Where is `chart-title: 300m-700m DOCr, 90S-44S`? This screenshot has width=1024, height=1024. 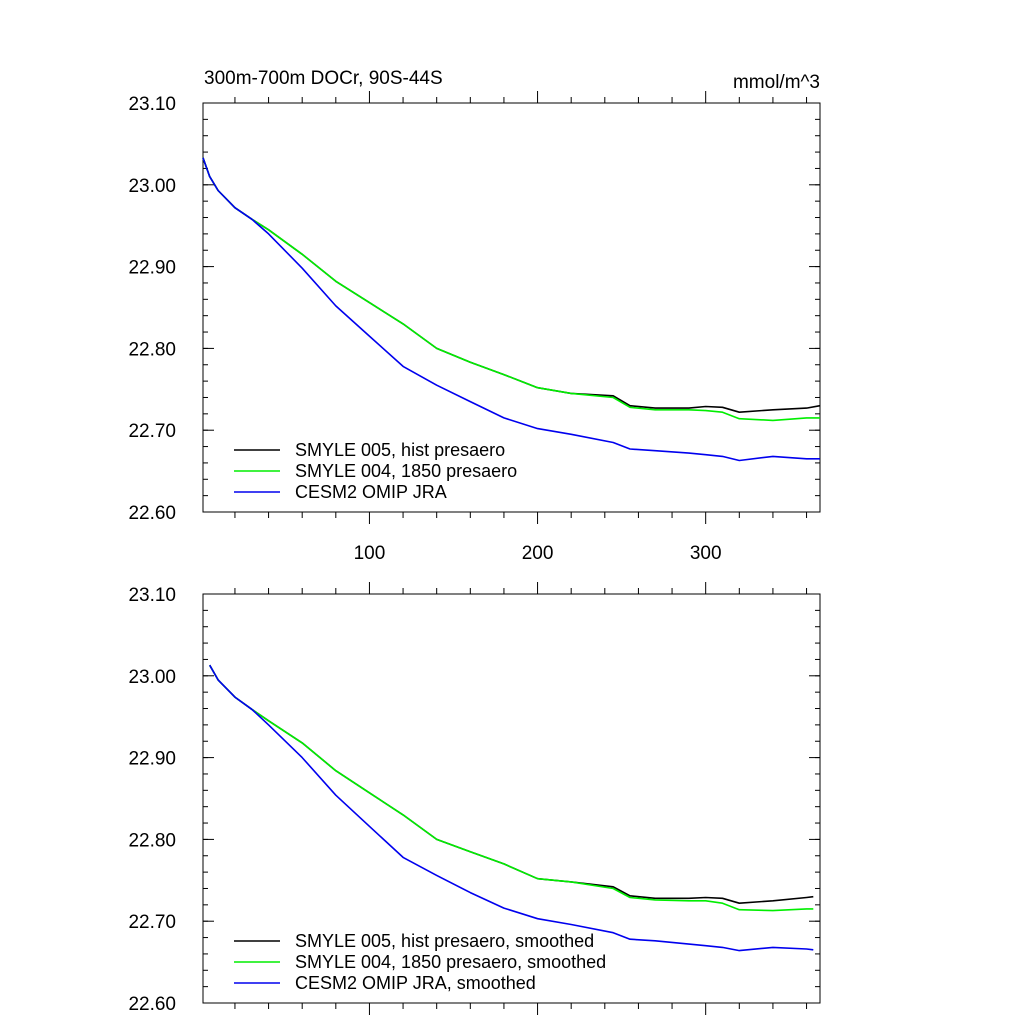 chart-title: 300m-700m DOCr, 90S-44S is located at coordinates (323, 78).